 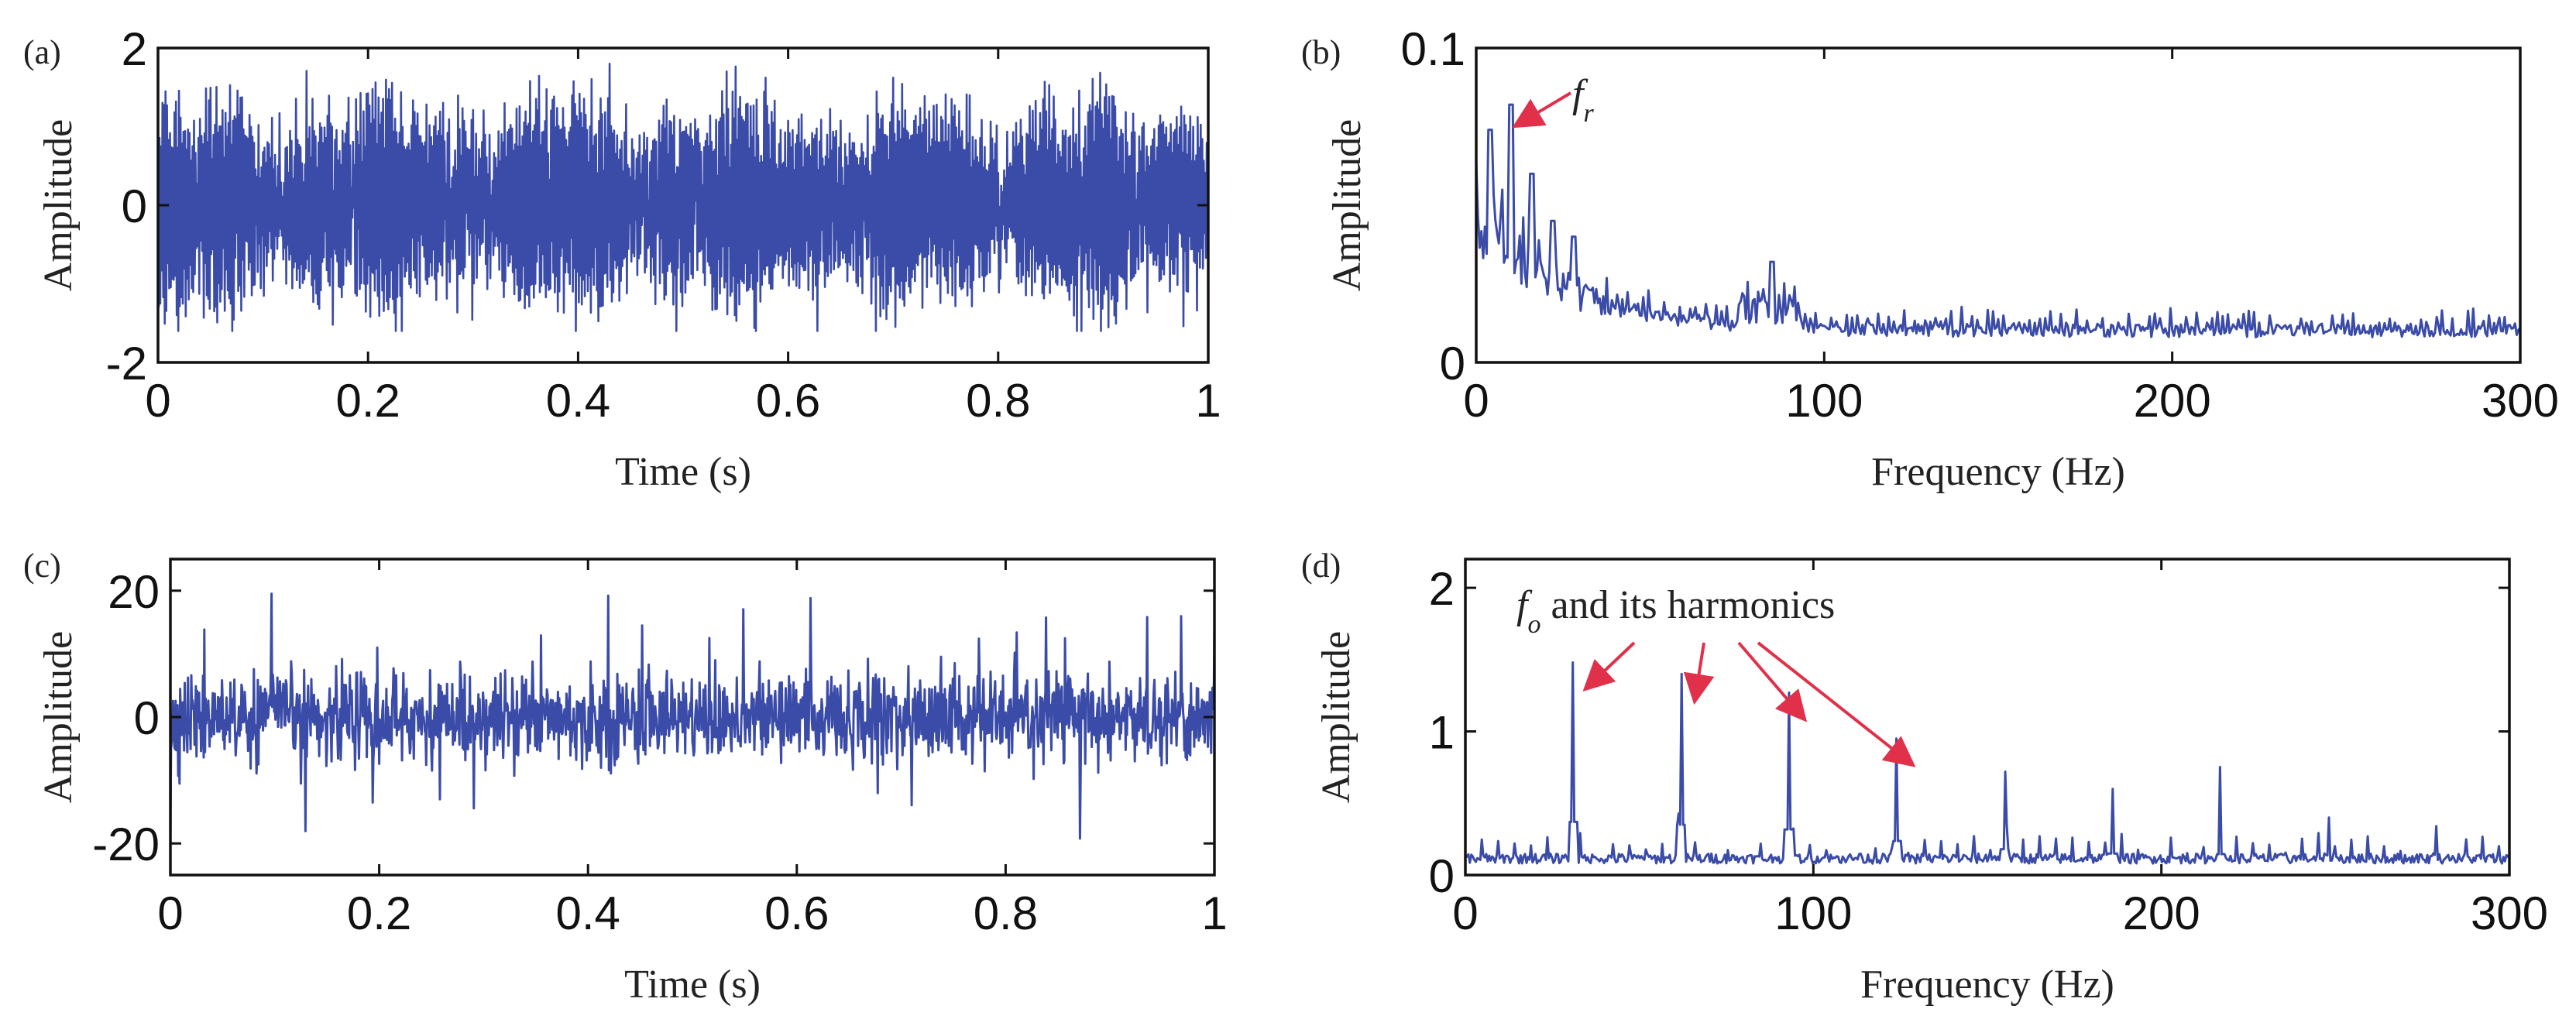 I want to click on annotation-harmonics: fo and its harmonics, so click(x=1675, y=611).